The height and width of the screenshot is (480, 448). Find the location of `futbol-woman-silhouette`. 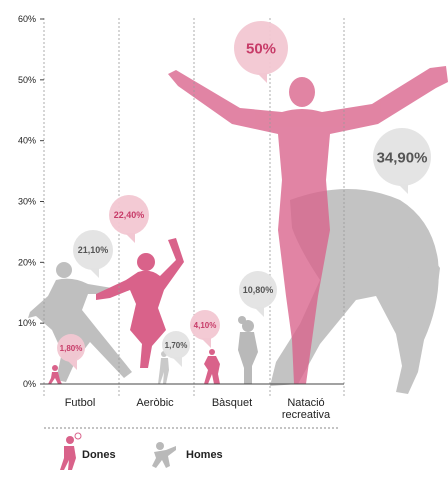

futbol-woman-silhouette is located at coordinates (55, 374).